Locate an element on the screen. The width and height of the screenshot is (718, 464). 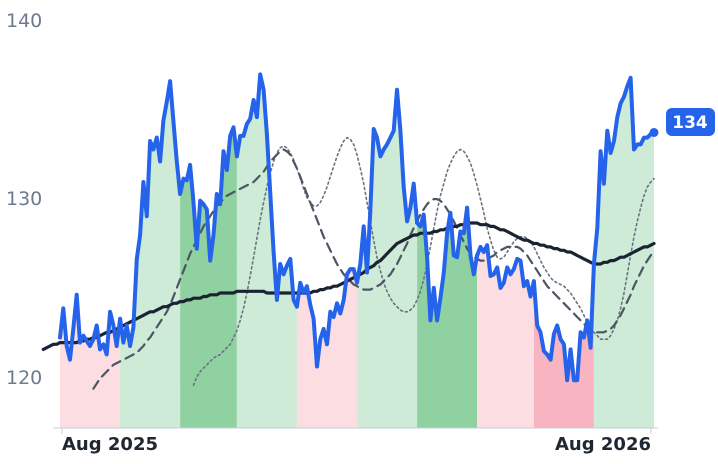
x-tick-label: Aug 2026 is located at coordinates (603, 444).